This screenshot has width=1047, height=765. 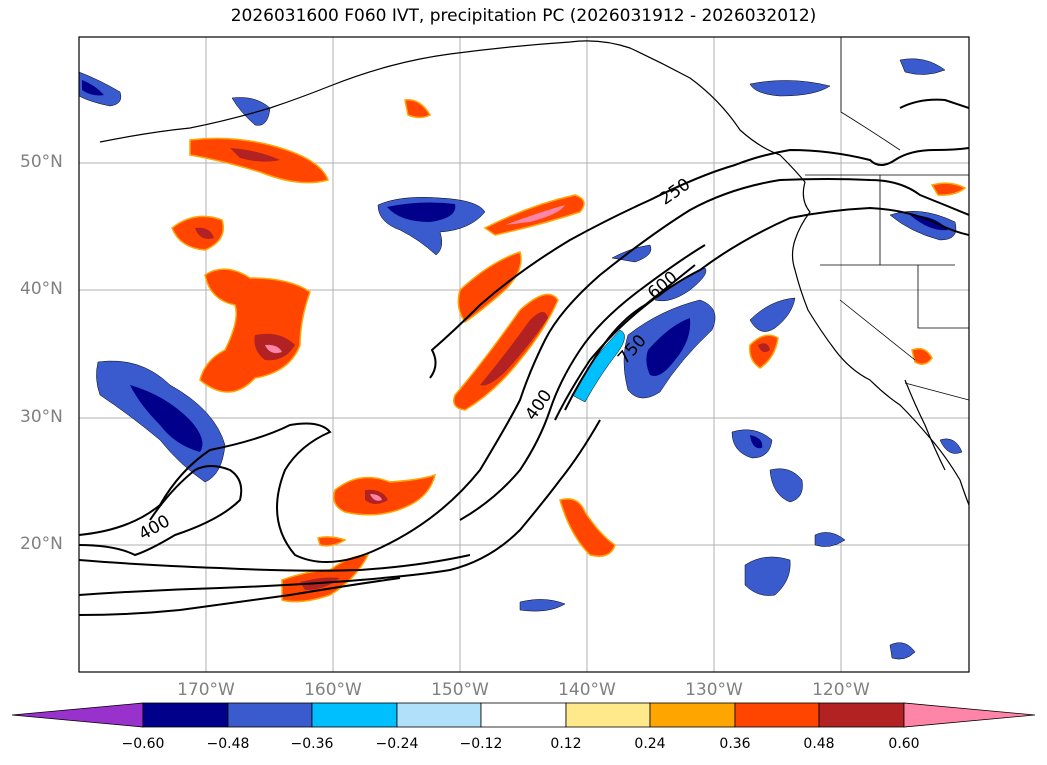 What do you see at coordinates (333, 690) in the screenshot?
I see `lon-label-160w: 160°W` at bounding box center [333, 690].